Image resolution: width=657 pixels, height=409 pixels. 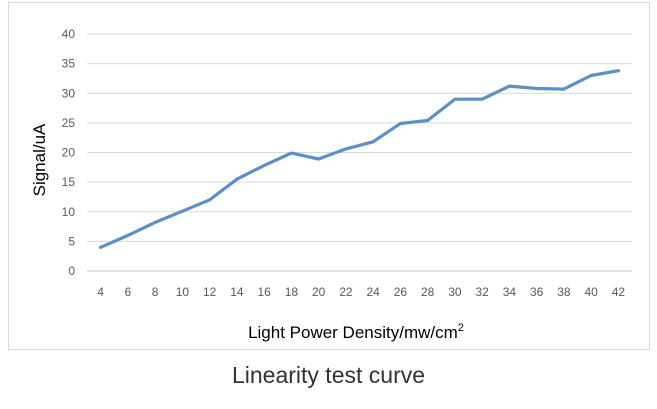 I want to click on x-tick-label: 32, so click(x=482, y=292).